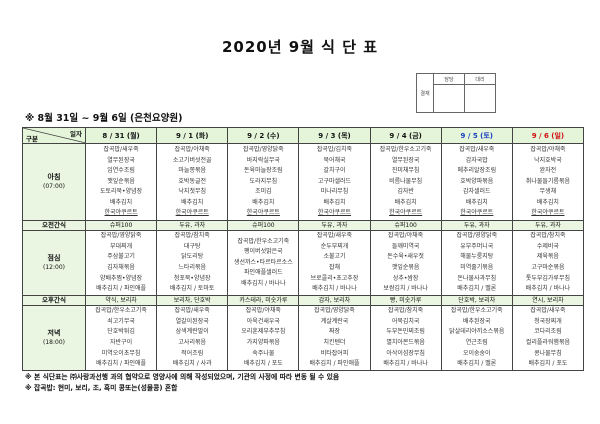  Describe the element at coordinates (547, 278) in the screenshot. I see `menu-item: 톳두부김가루무침` at that location.